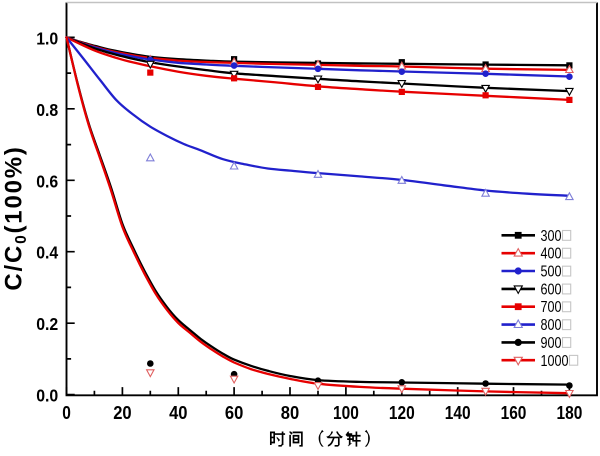  I want to click on svg-text: 300, so click(551, 236).